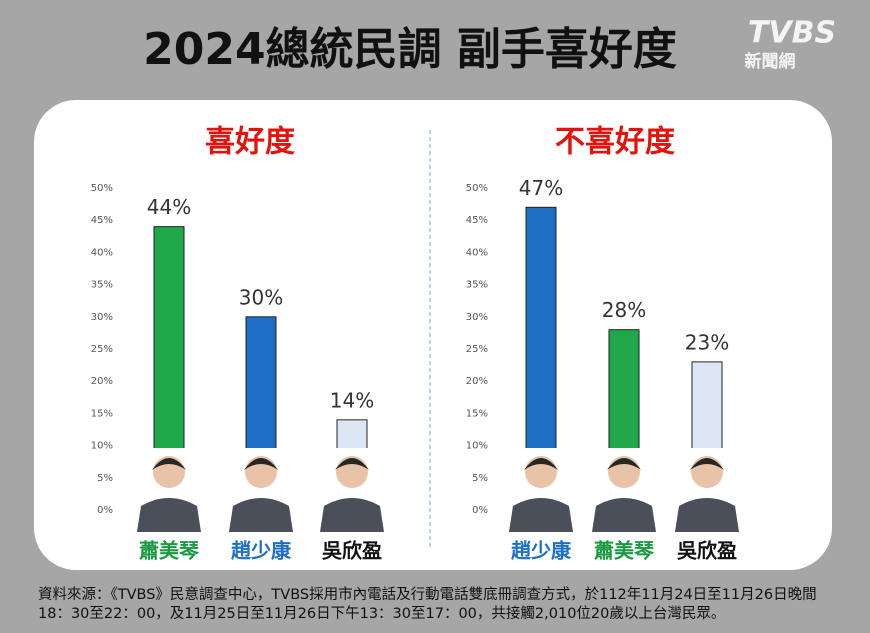  Describe the element at coordinates (352, 400) in the screenshot. I see `value-label: 14%` at that location.